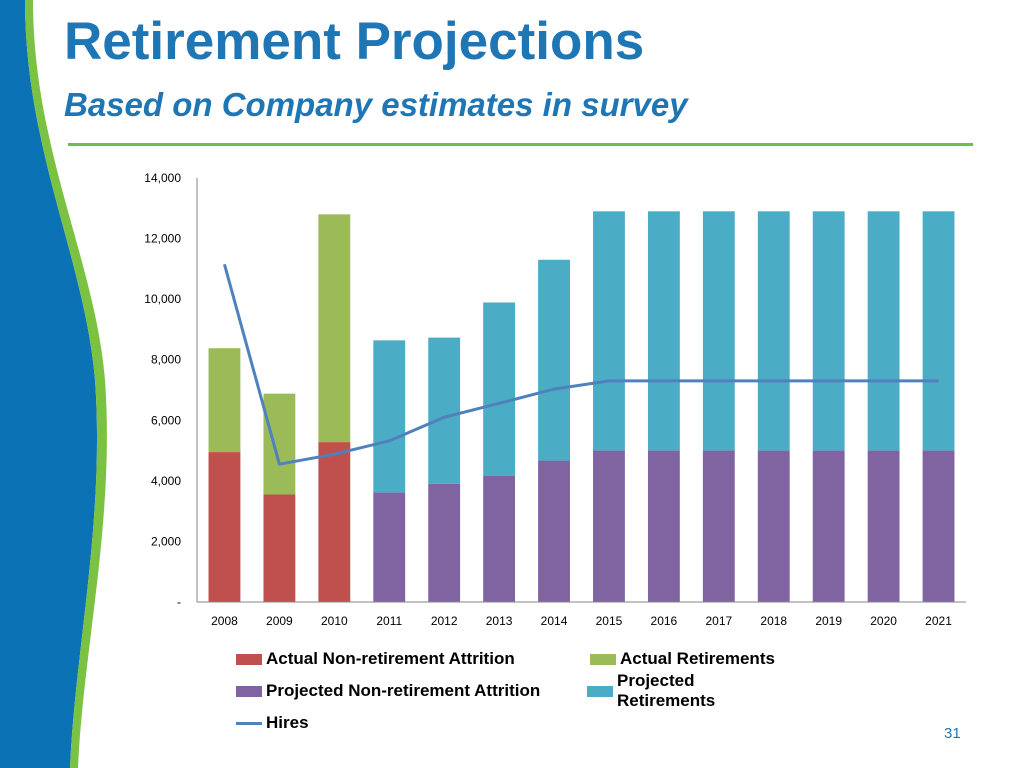 The width and height of the screenshot is (1024, 768). I want to click on y-tick-label: 10,000, so click(162, 299).